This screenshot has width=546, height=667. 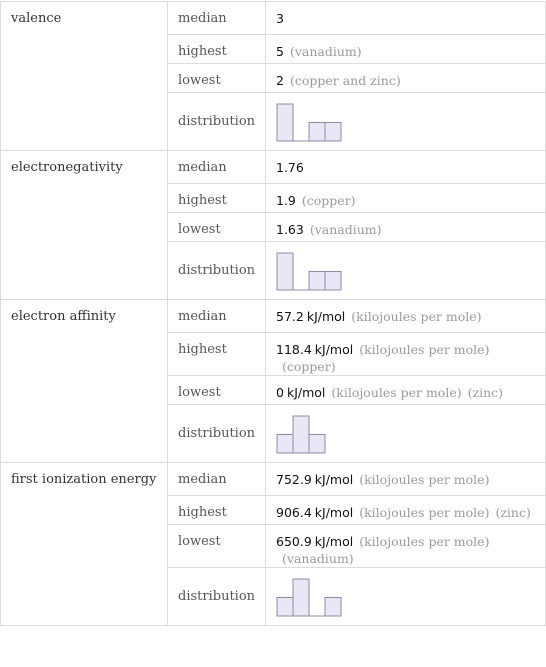 I want to click on property-name: electronegativity, so click(x=84, y=225).